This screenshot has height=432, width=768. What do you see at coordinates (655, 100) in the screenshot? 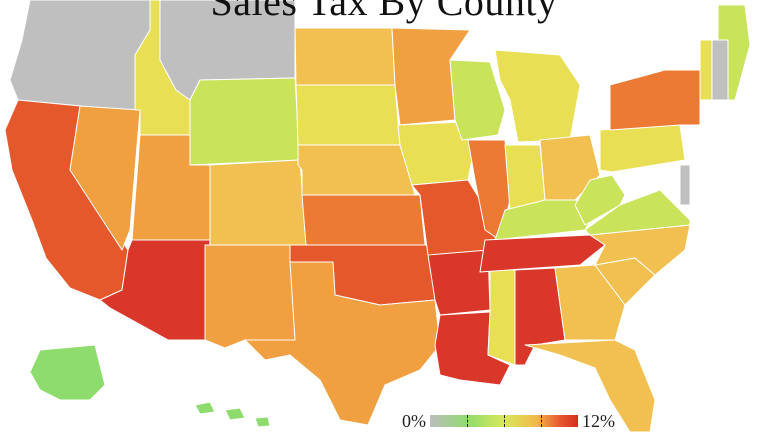
I see `region-new-york` at bounding box center [655, 100].